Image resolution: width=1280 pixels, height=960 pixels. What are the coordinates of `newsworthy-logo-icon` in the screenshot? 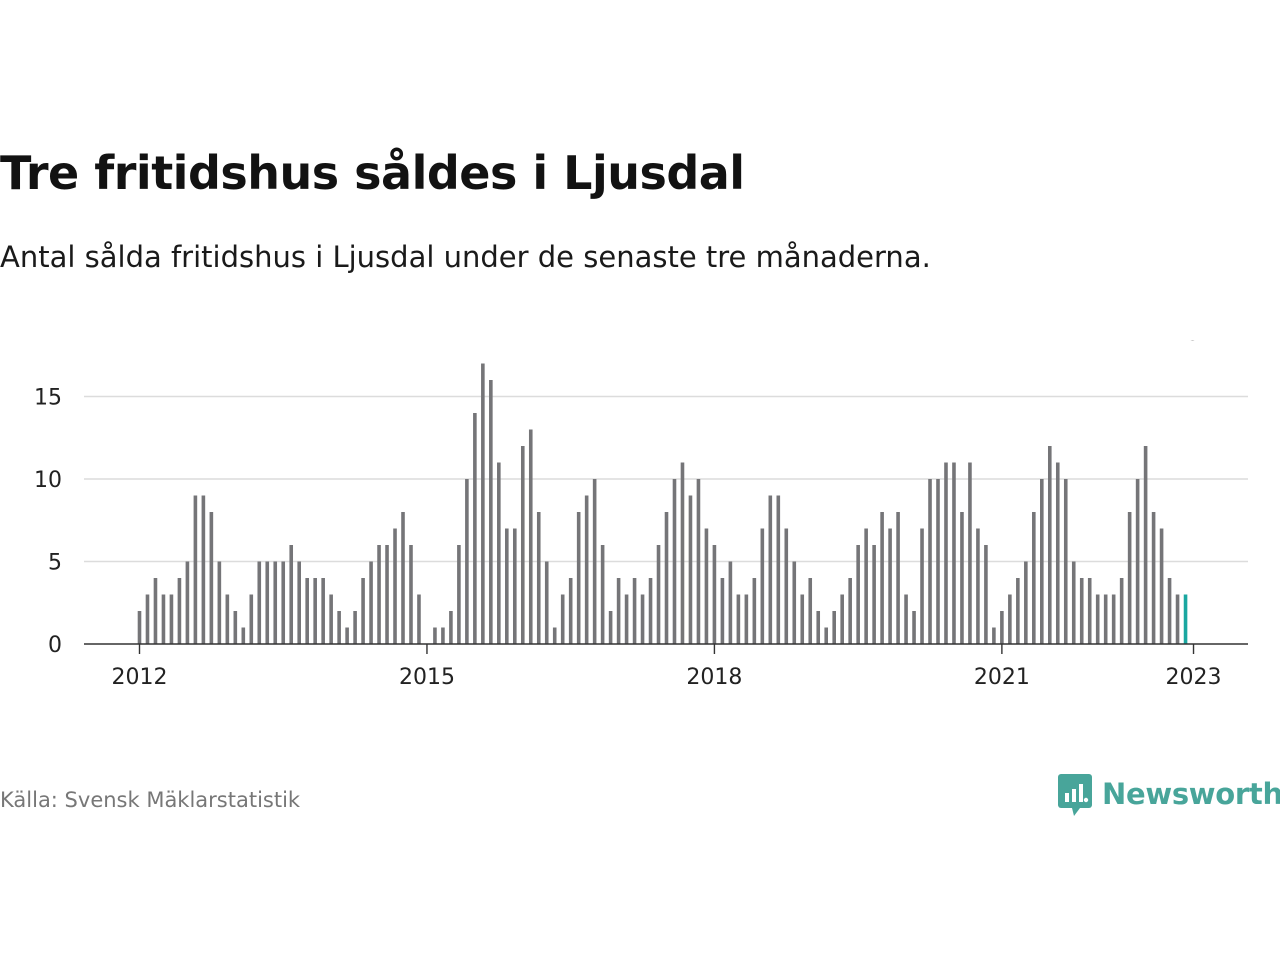 It's located at (1075, 795).